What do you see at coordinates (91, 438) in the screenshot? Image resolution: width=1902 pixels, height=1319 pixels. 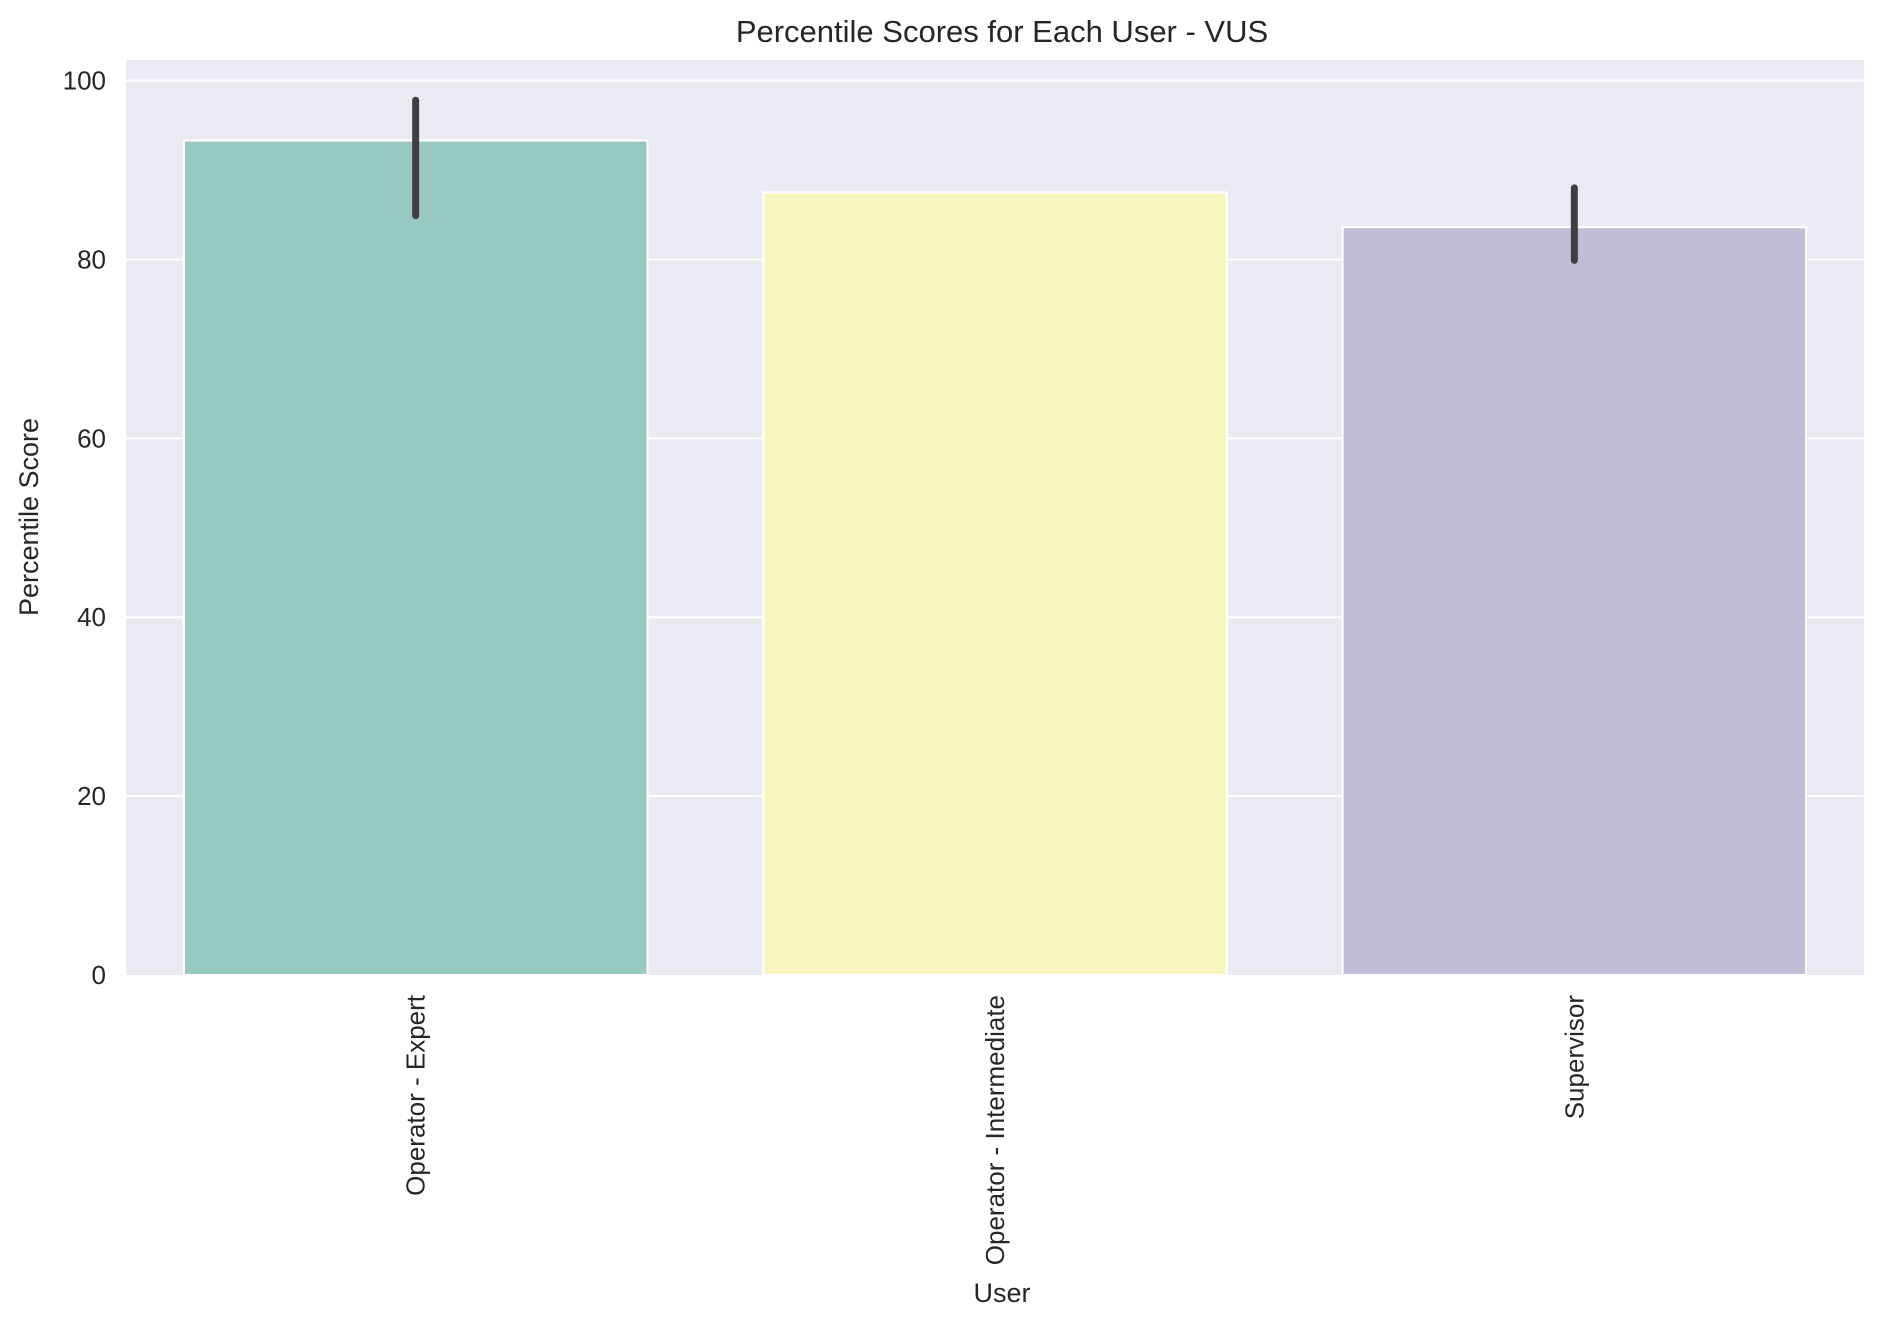 I see `y-tick-label: 60` at bounding box center [91, 438].